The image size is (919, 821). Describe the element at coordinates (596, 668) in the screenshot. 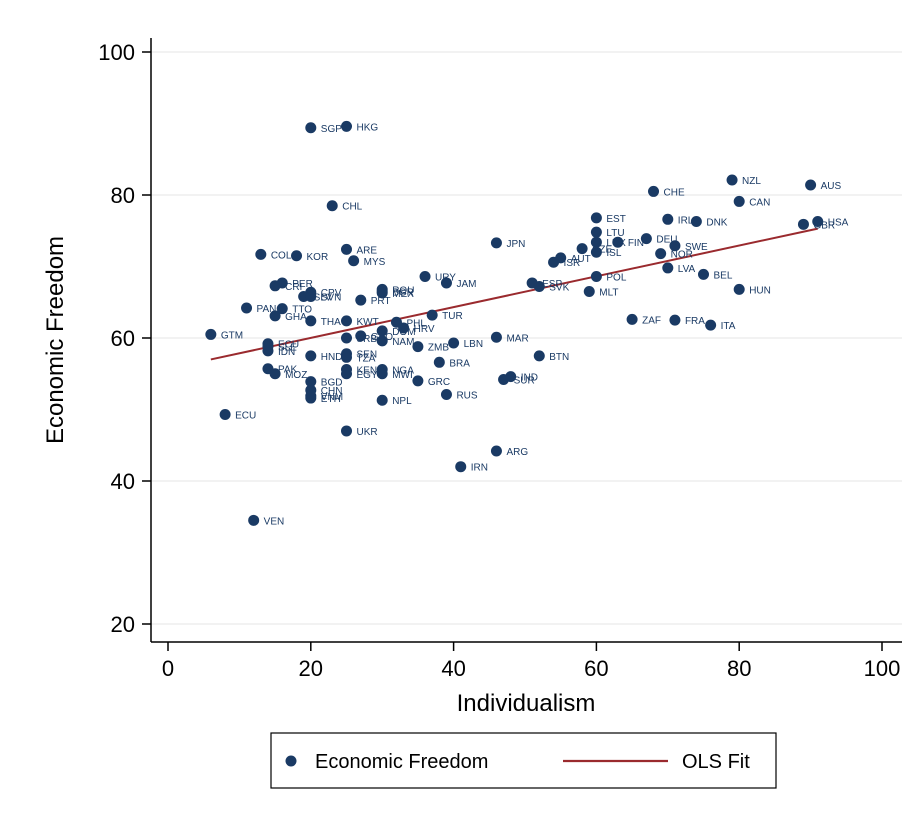

I see `x-tick-label: 60` at that location.